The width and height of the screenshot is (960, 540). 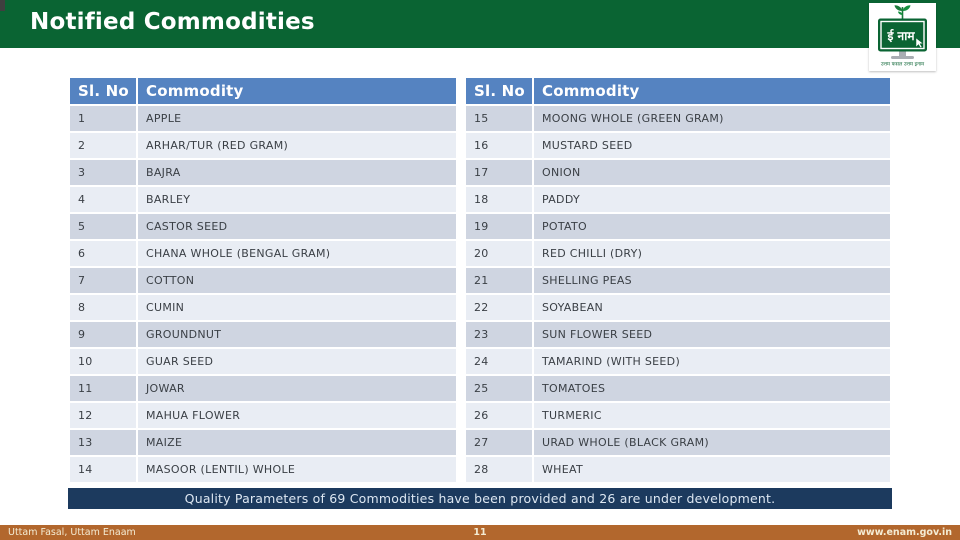 What do you see at coordinates (499, 118) in the screenshot?
I see `row-slno: 15` at bounding box center [499, 118].